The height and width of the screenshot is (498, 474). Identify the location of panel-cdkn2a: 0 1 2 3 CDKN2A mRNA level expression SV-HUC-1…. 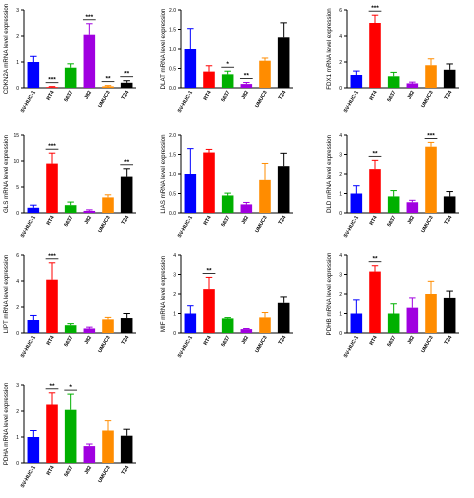
(69, 58).